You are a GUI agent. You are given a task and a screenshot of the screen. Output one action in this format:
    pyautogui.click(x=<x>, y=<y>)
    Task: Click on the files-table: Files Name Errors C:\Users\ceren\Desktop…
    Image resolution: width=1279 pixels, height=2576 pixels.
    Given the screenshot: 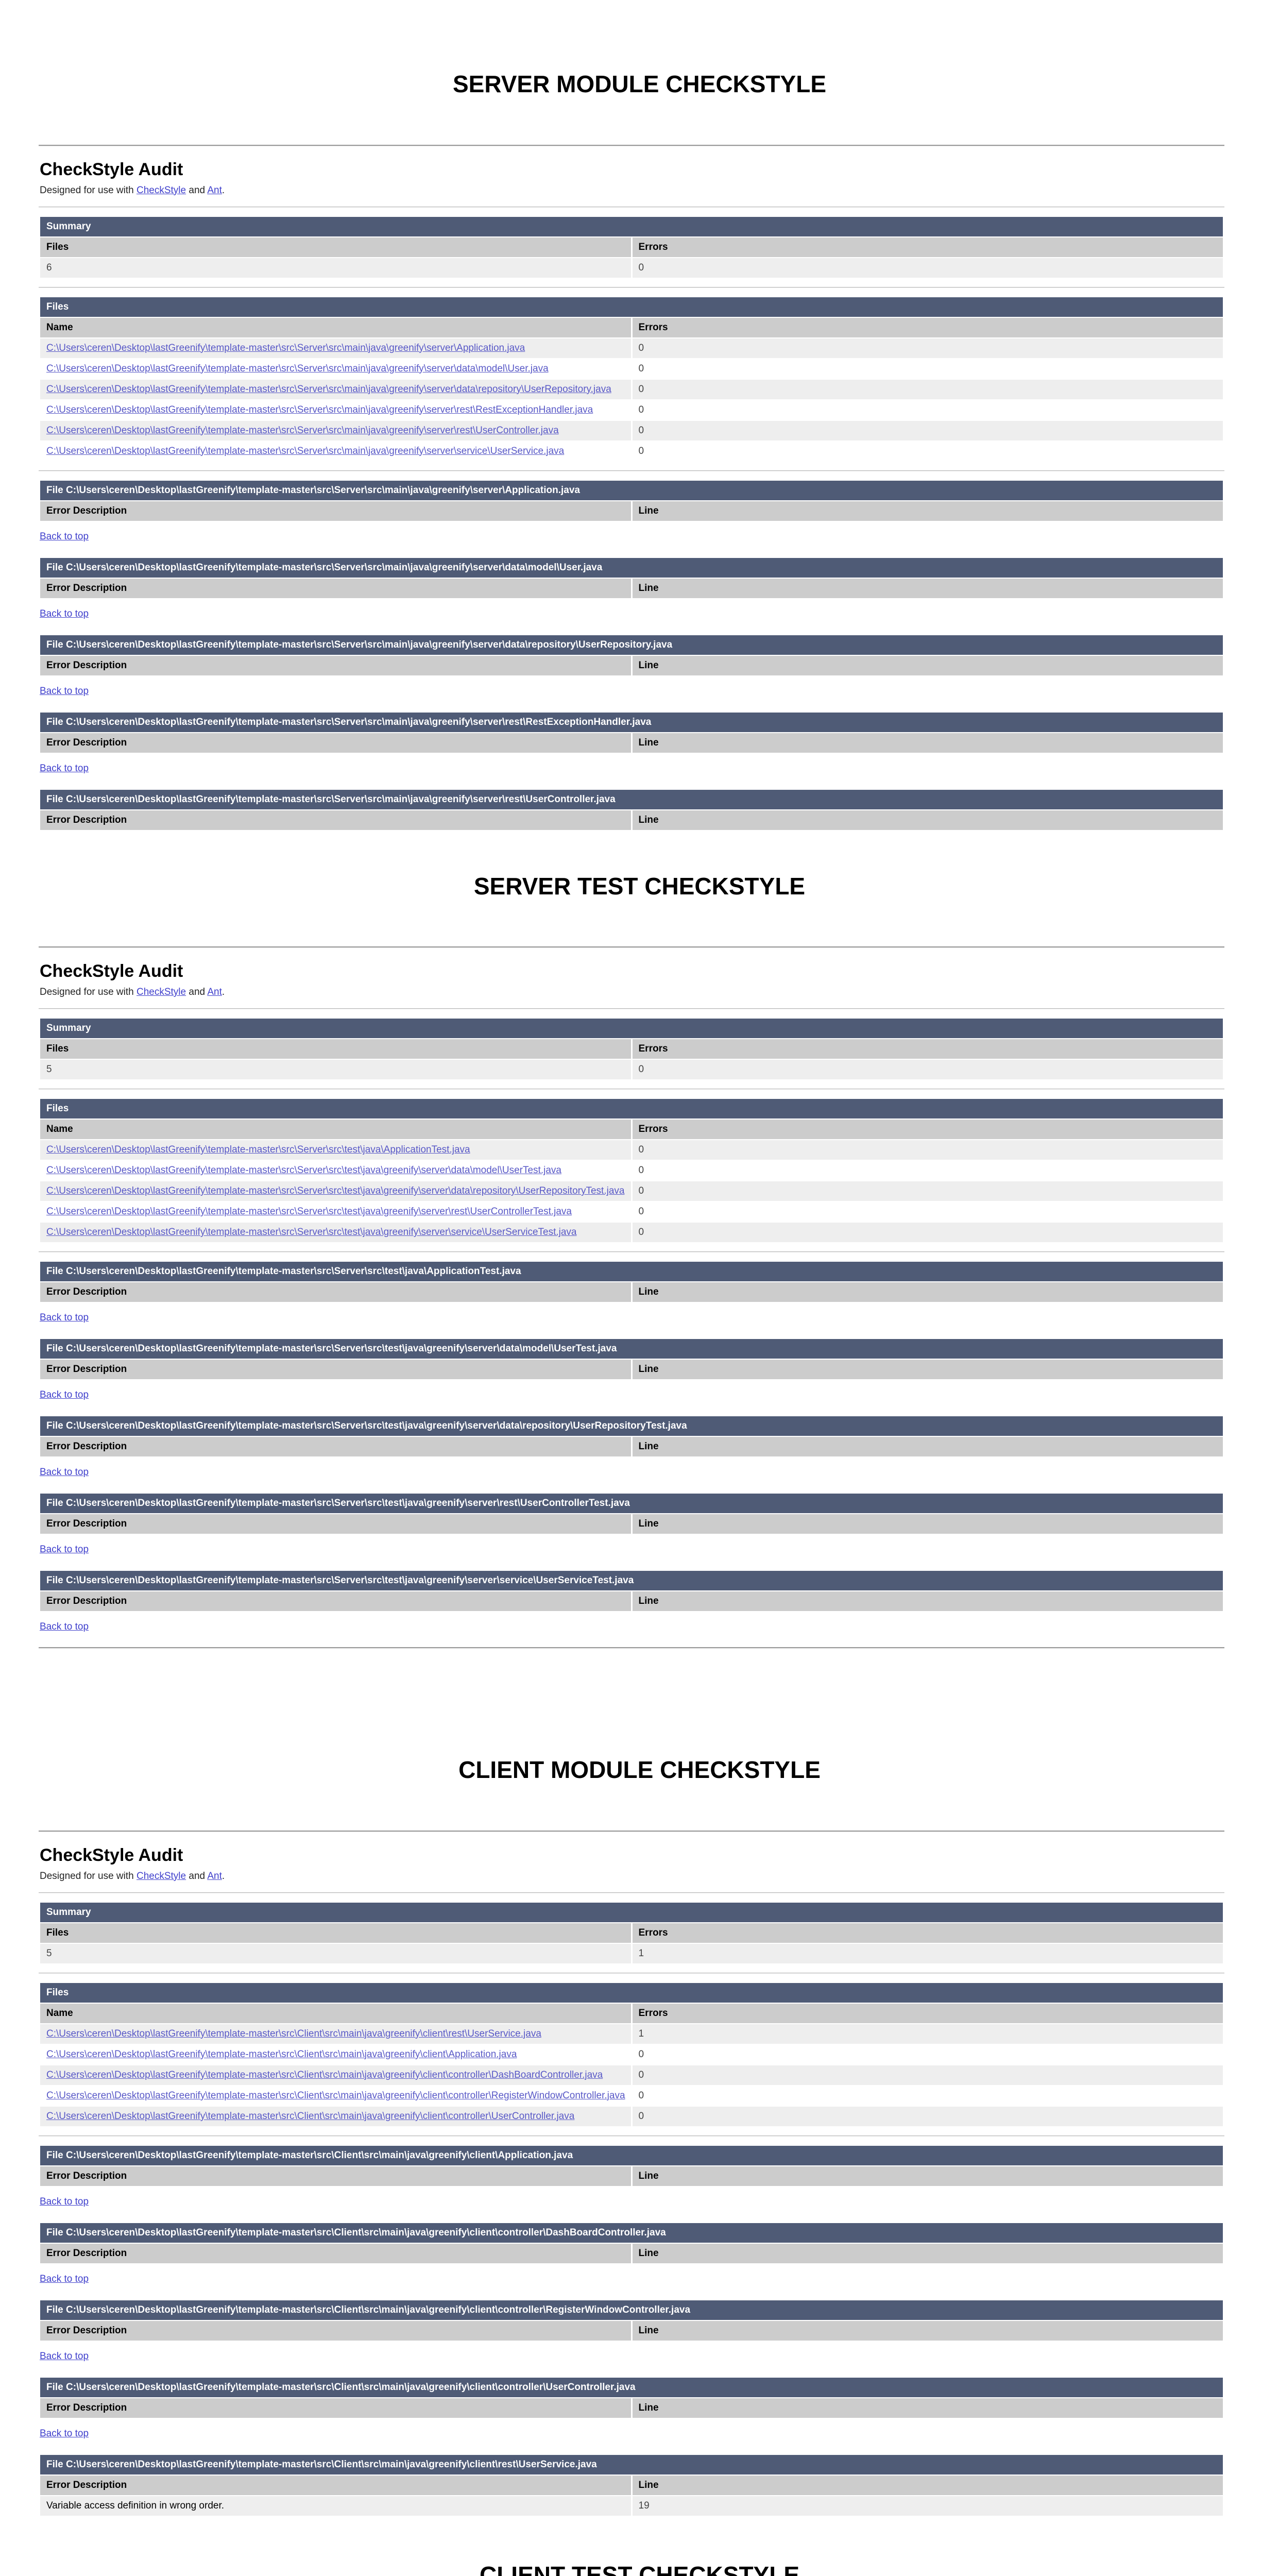 What is the action you would take?
    pyautogui.click(x=631, y=1170)
    